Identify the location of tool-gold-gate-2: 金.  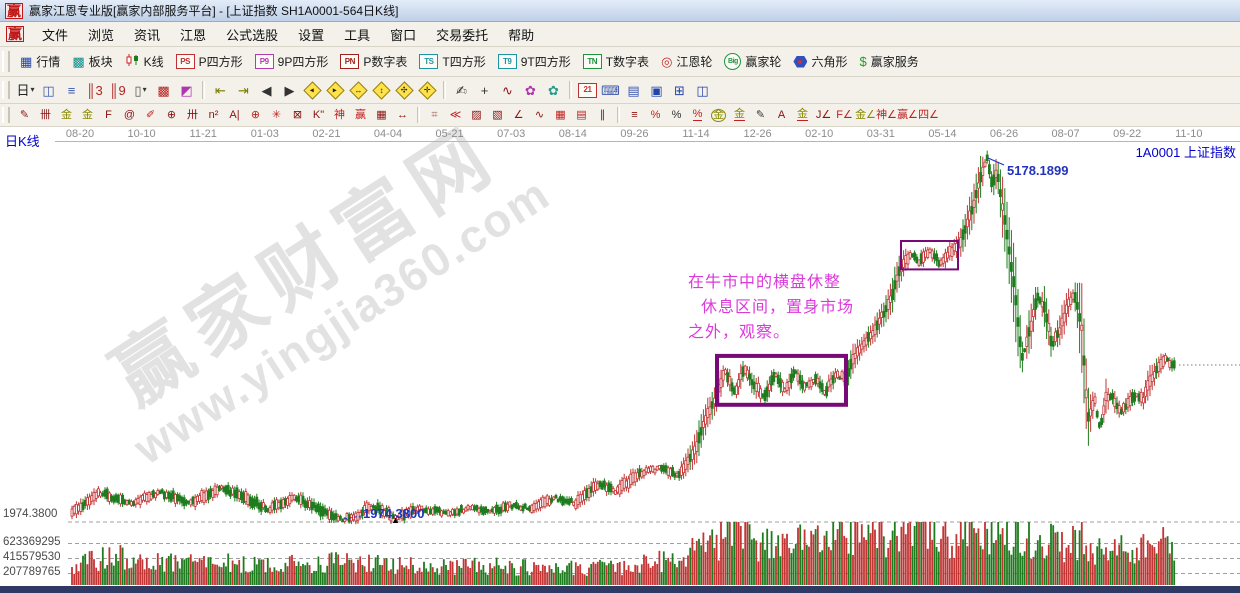
(87, 115).